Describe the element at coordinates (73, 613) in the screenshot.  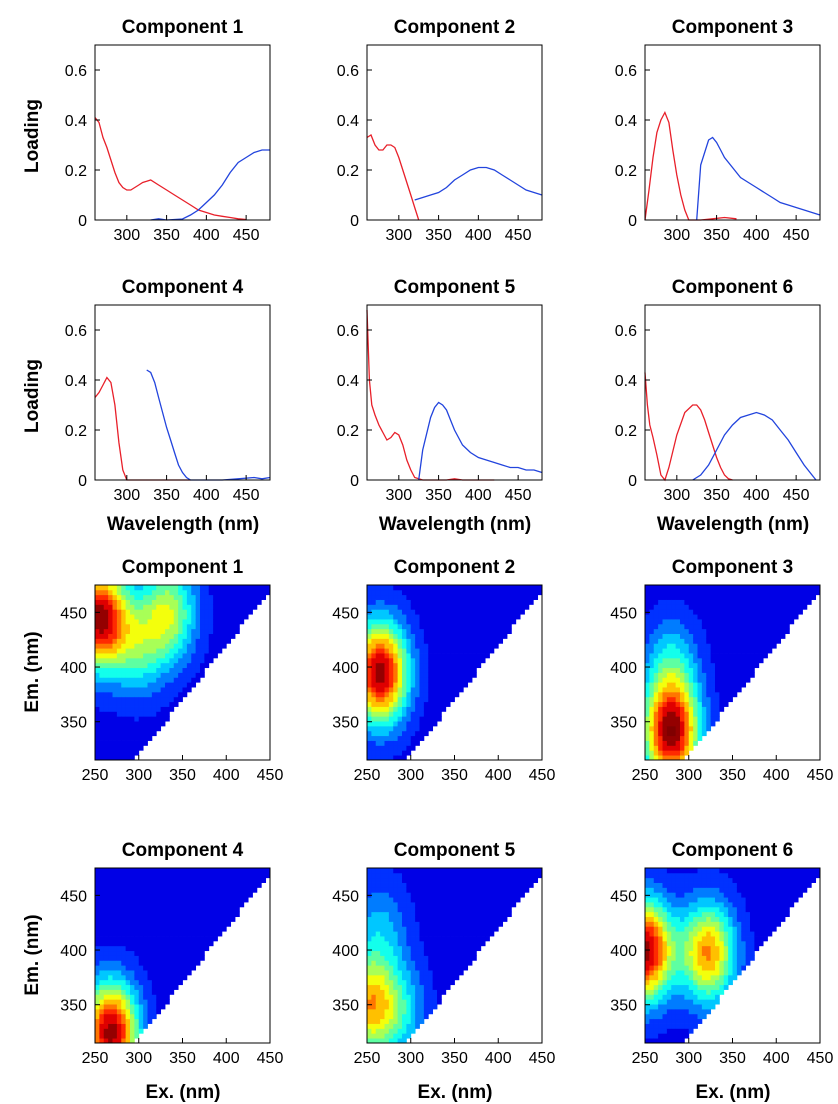
I see `y-tick-label: 450` at that location.